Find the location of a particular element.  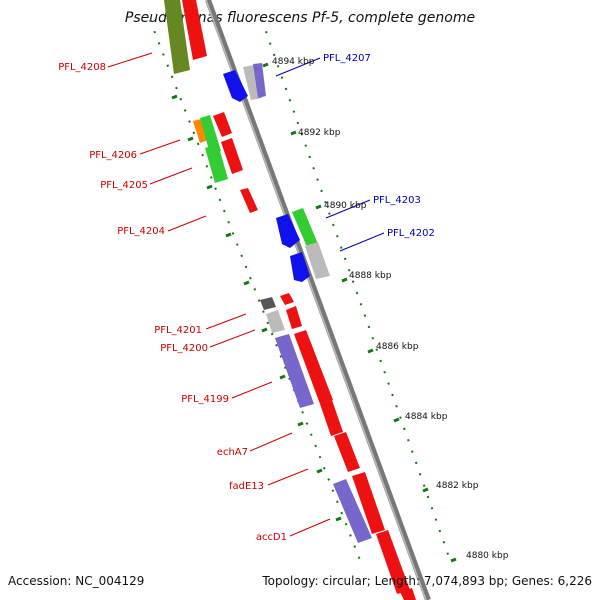

scale-label: 4884 kbp is located at coordinates (426, 417).